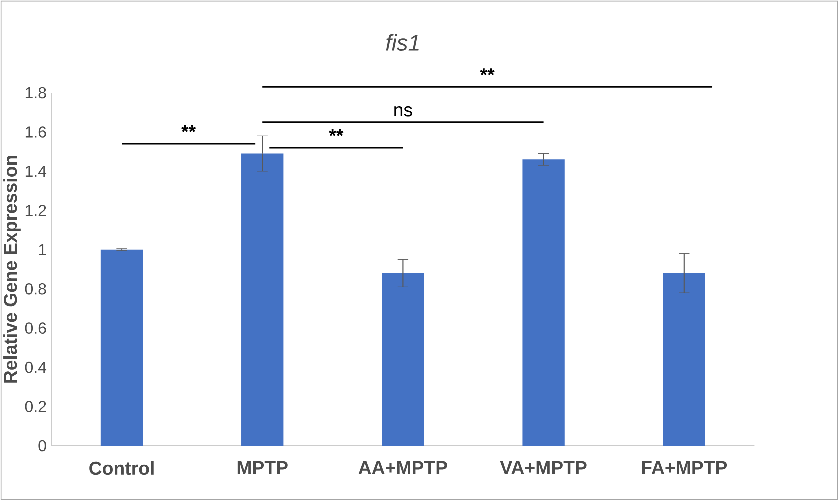  What do you see at coordinates (36, 171) in the screenshot?
I see `y-tick-label: 1.4` at bounding box center [36, 171].